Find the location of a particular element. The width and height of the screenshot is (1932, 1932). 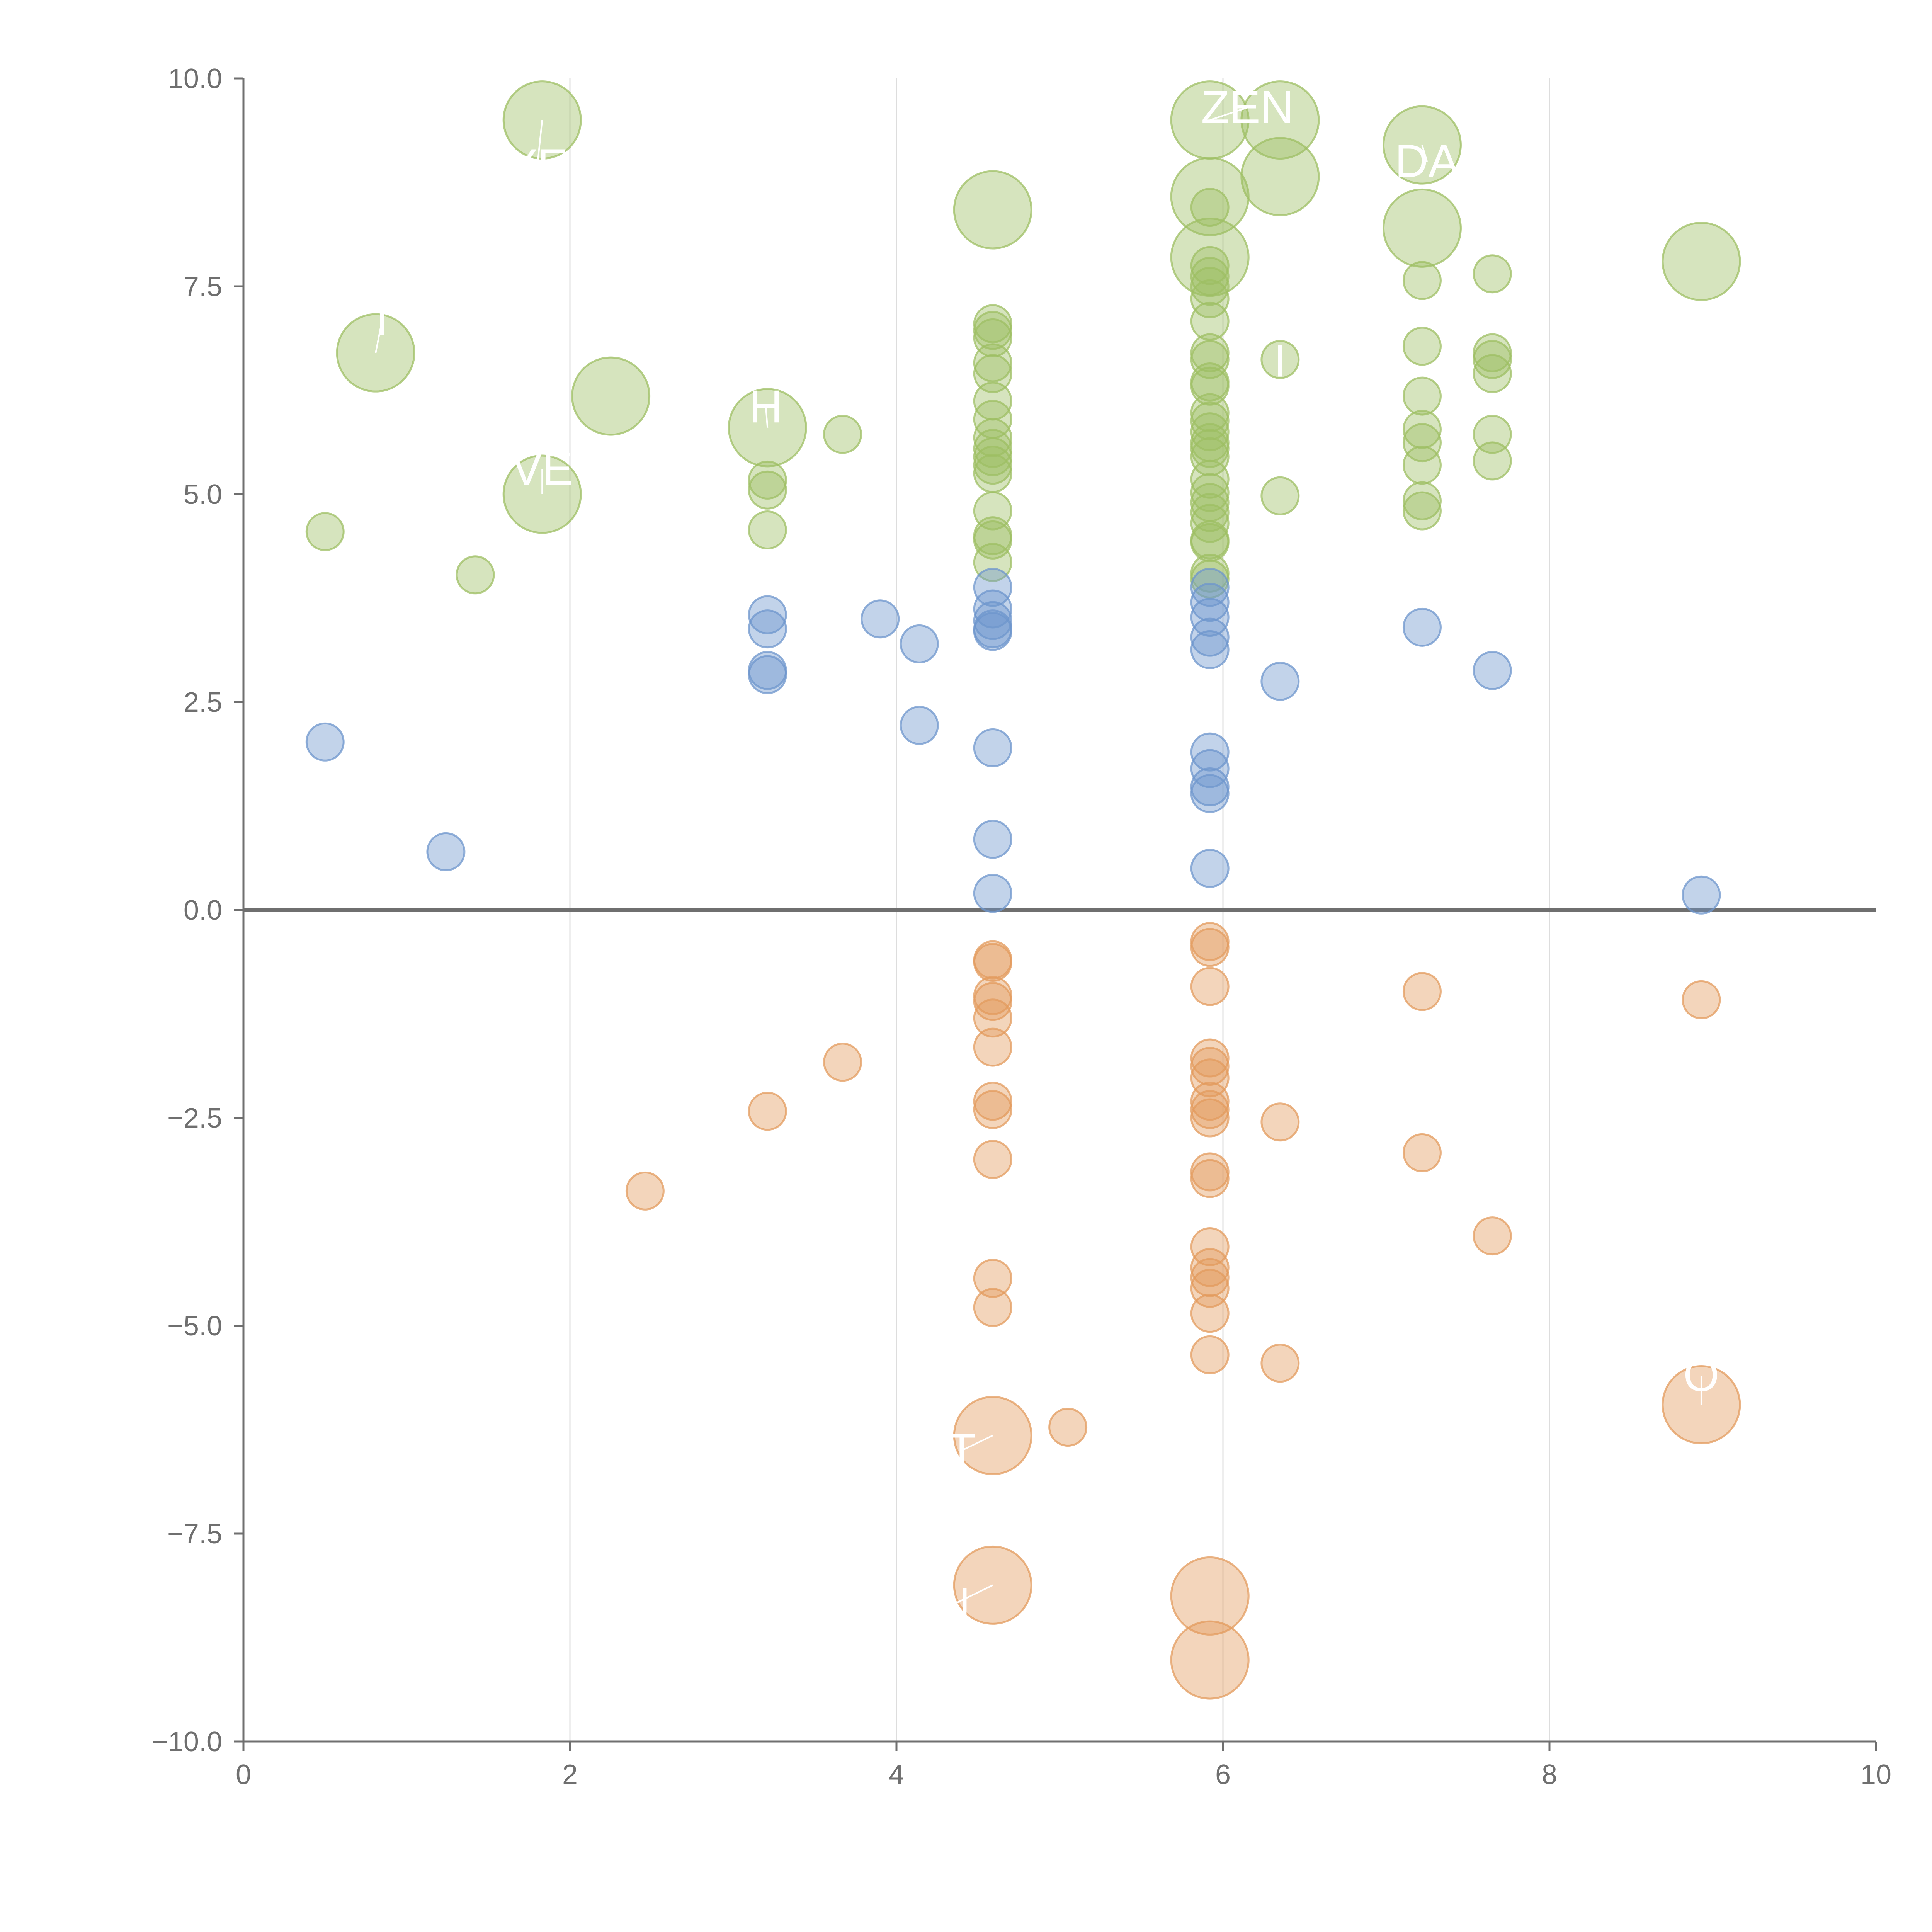

y-tick-label: 10.0 is located at coordinates (195, 78).